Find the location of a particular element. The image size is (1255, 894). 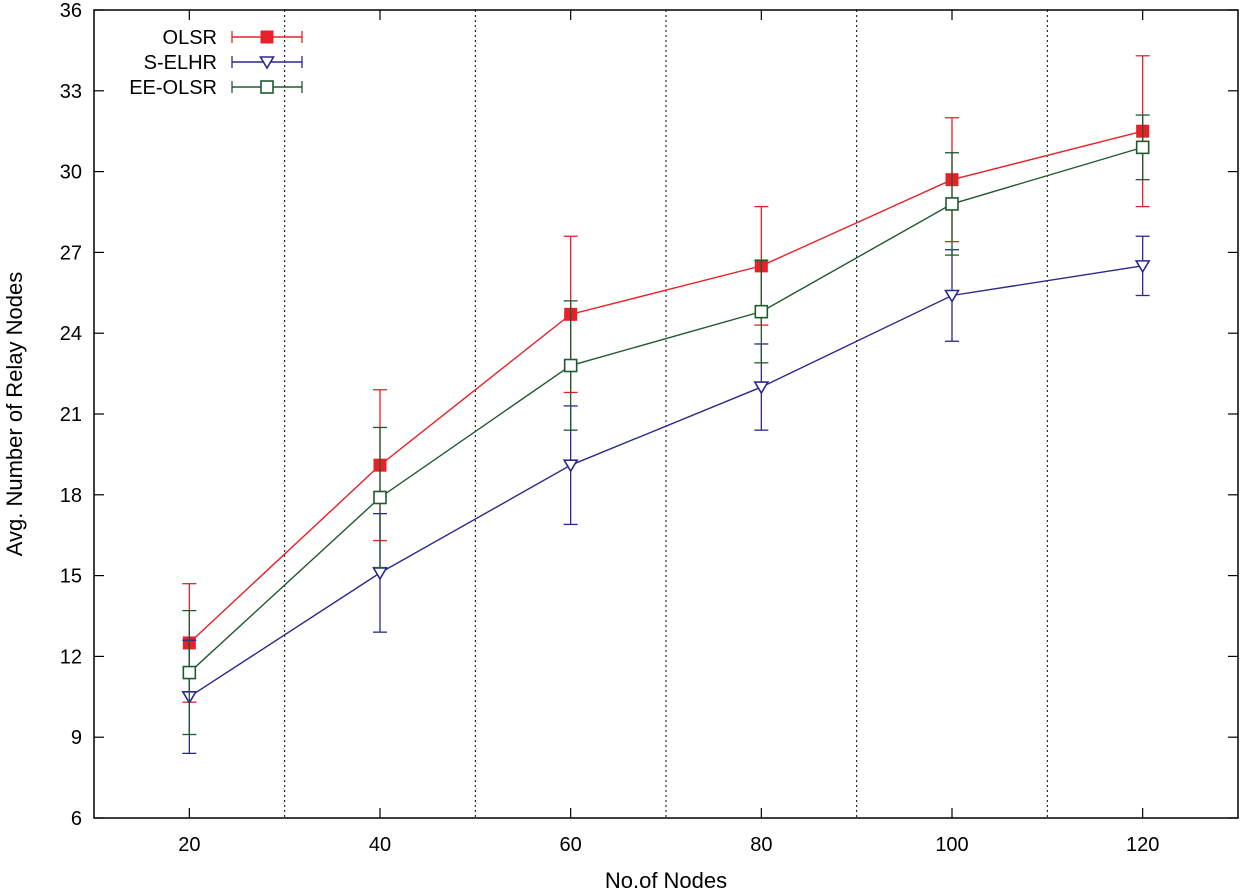

legend-label: OLSR is located at coordinates (190, 38).